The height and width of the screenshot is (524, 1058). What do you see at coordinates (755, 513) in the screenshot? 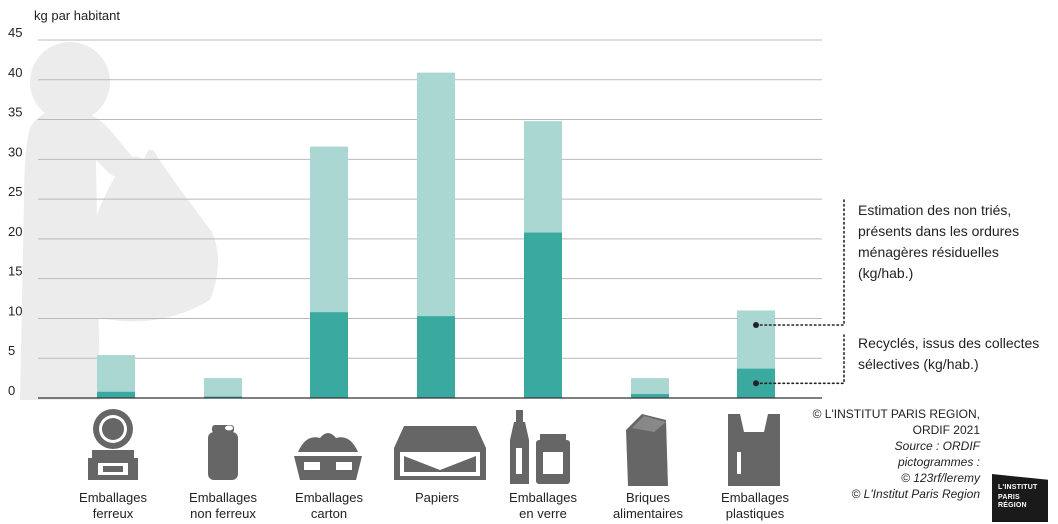
I see `category-label-line: plastiques` at bounding box center [755, 513].